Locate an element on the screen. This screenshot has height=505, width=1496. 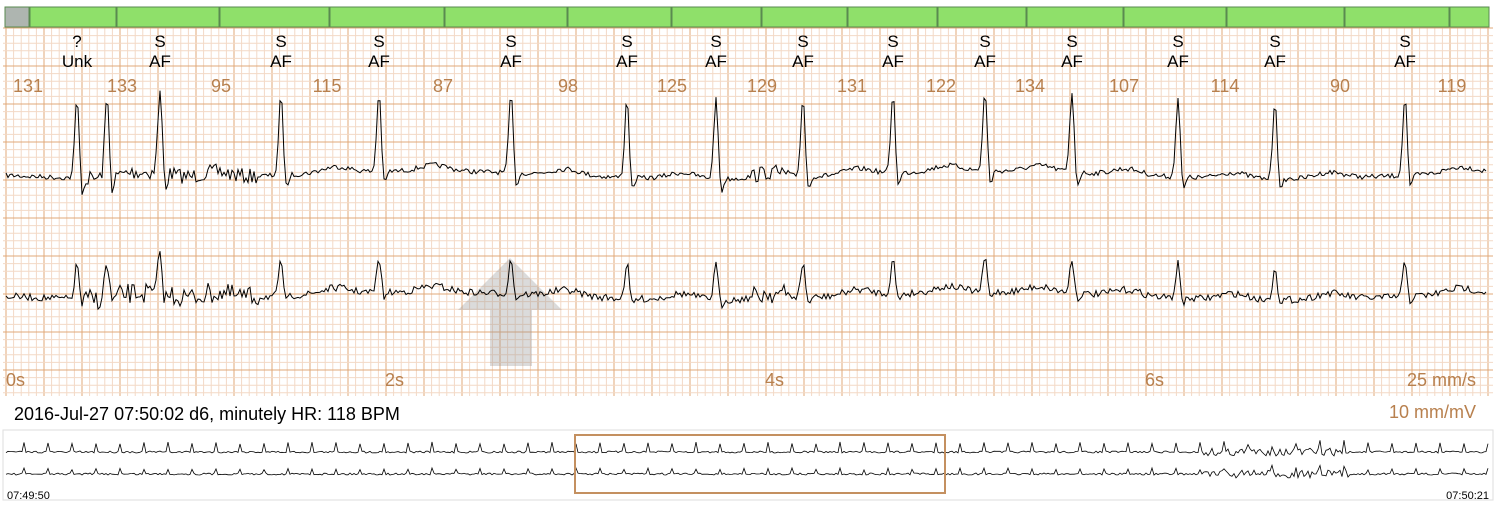
overview-frame is located at coordinates (748, 465).